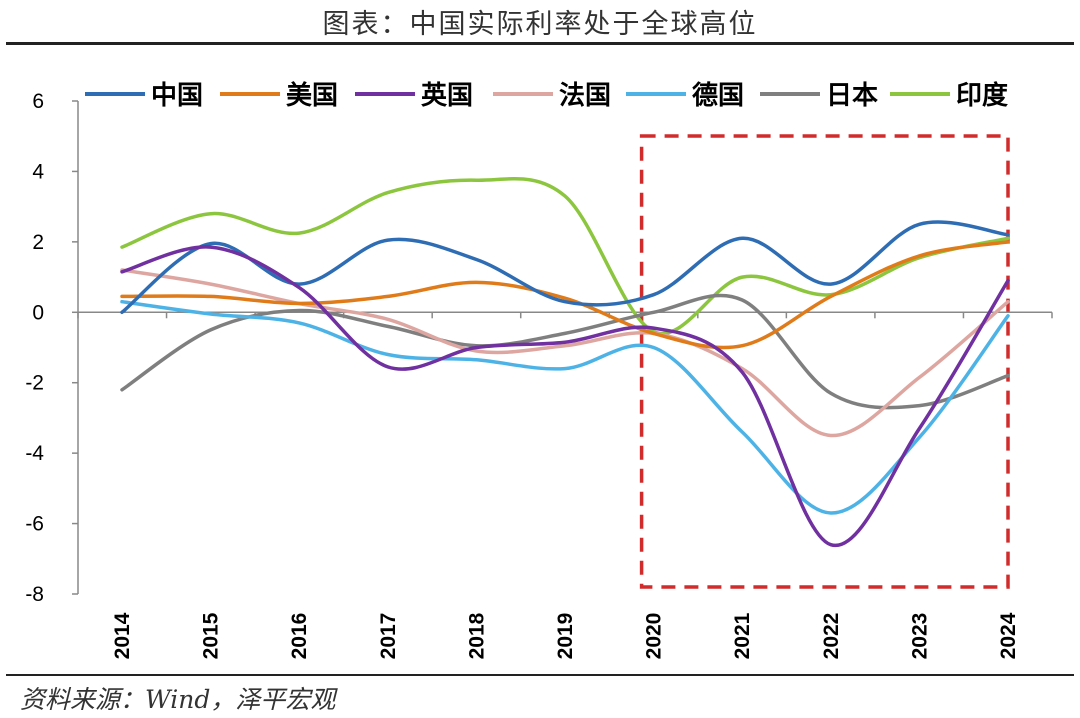  What do you see at coordinates (34, 524) in the screenshot?
I see `y-tick-label: -6` at bounding box center [34, 524].